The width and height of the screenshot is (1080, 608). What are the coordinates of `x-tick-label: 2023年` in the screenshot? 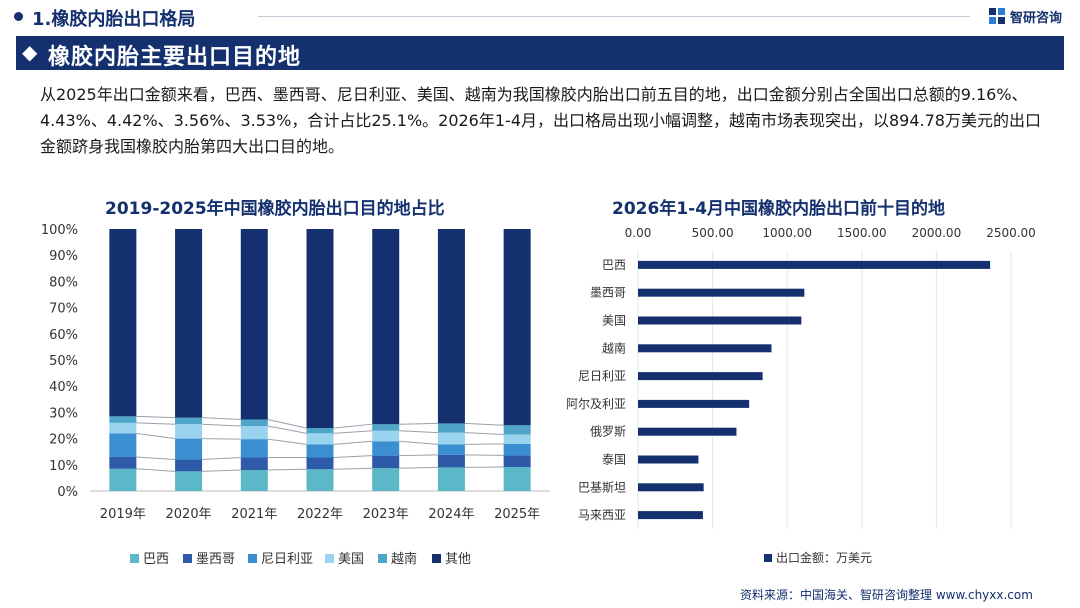 It's located at (386, 514).